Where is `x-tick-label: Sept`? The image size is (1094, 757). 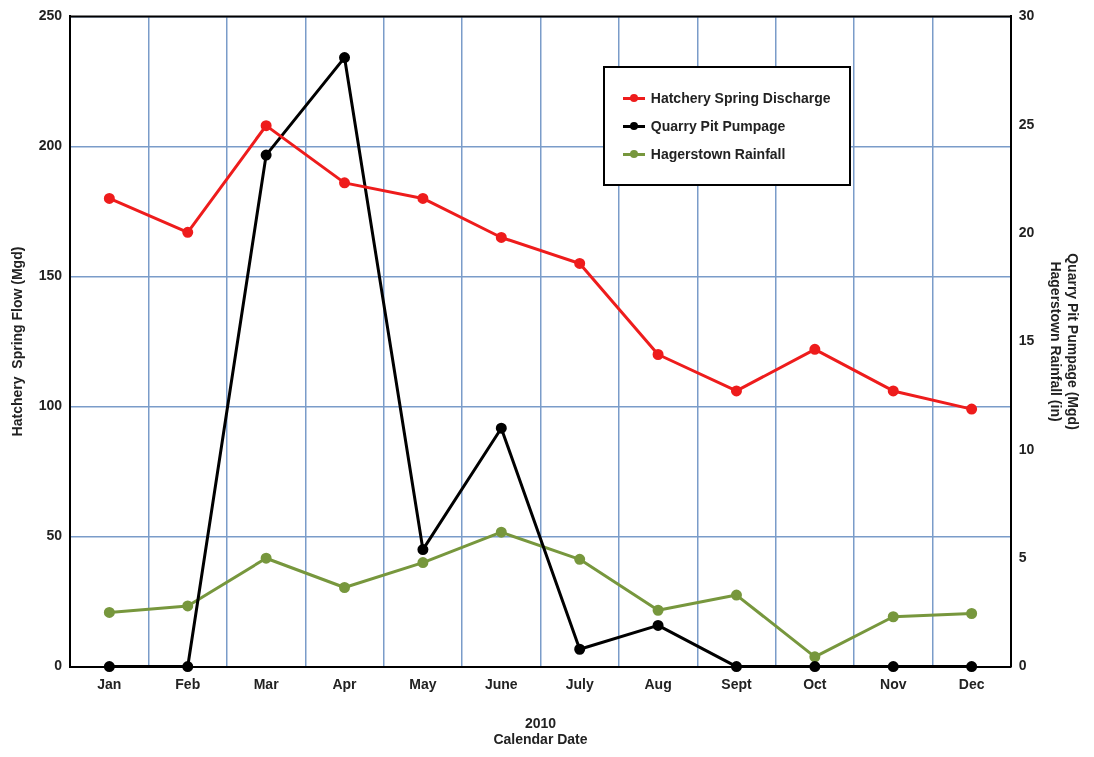
x-tick-label: Sept is located at coordinates (736, 683).